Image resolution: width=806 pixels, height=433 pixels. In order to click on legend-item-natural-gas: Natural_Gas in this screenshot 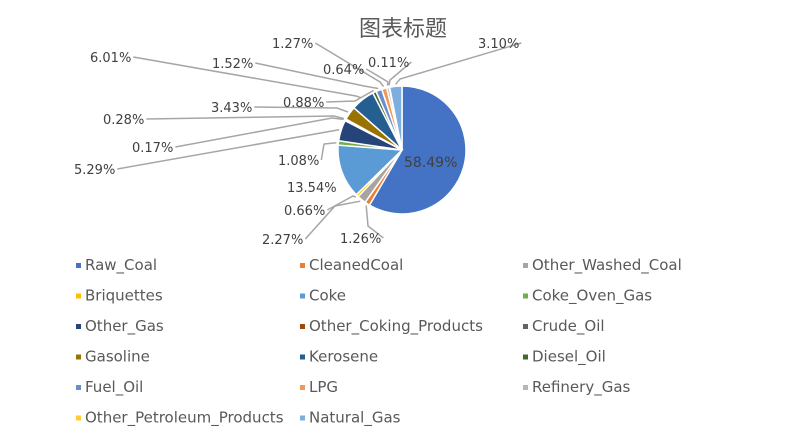, I will do `click(350, 418)`.